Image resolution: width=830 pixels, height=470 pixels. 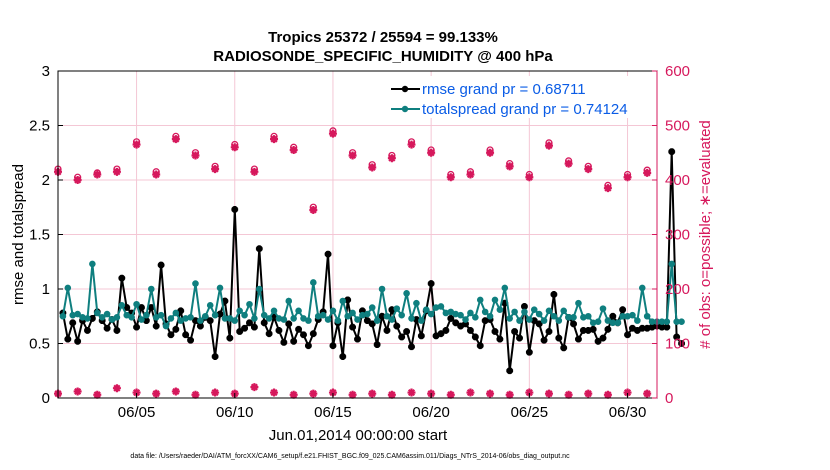 I want to click on x-tick-label: 06/30, so click(x=628, y=412).